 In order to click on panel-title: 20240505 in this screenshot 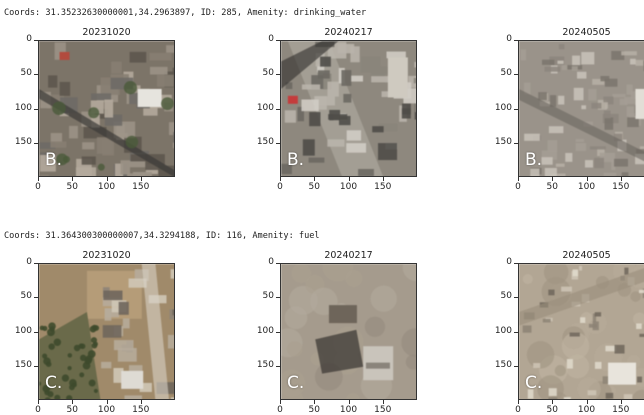, I will do `click(586, 255)`.